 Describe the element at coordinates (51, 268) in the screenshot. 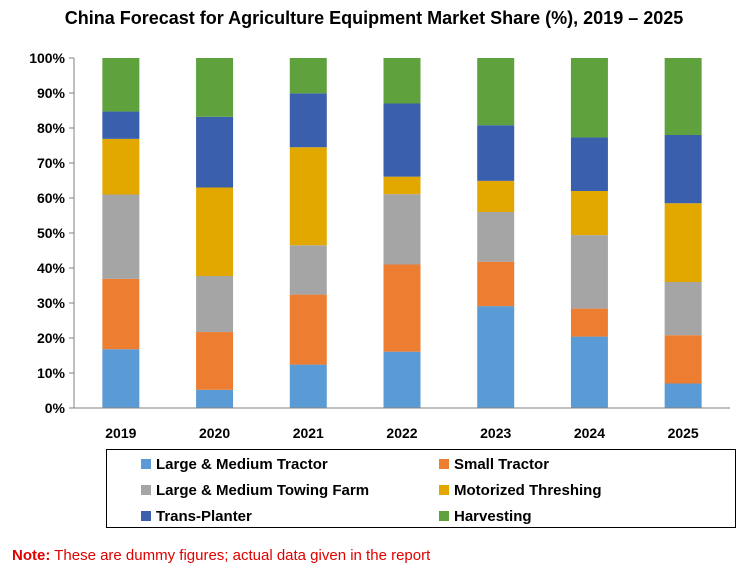

I see `y-tick-label: 40%` at that location.